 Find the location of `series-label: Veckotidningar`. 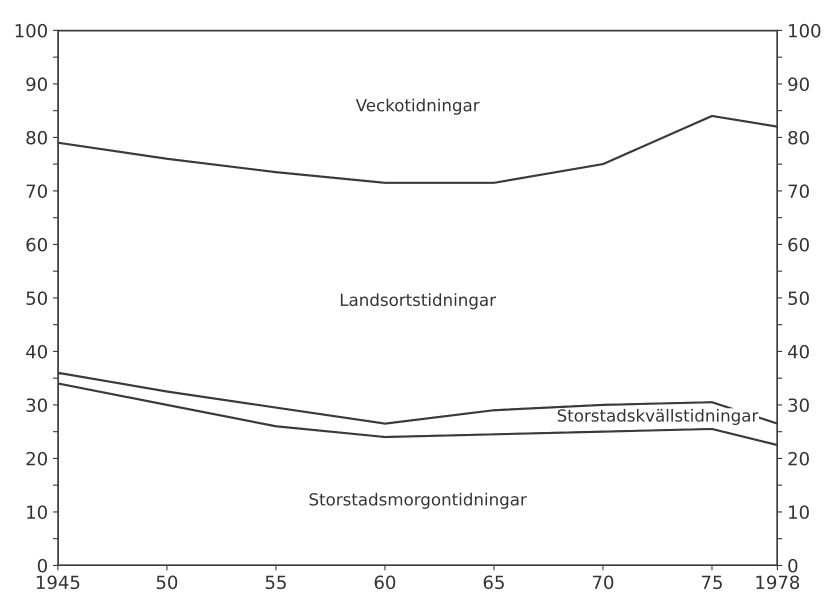

series-label: Veckotidningar is located at coordinates (418, 106).